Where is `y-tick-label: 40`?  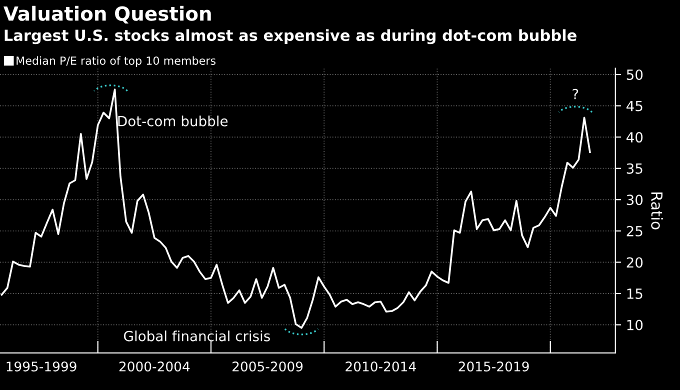
y-tick-label: 40 is located at coordinates (634, 137).